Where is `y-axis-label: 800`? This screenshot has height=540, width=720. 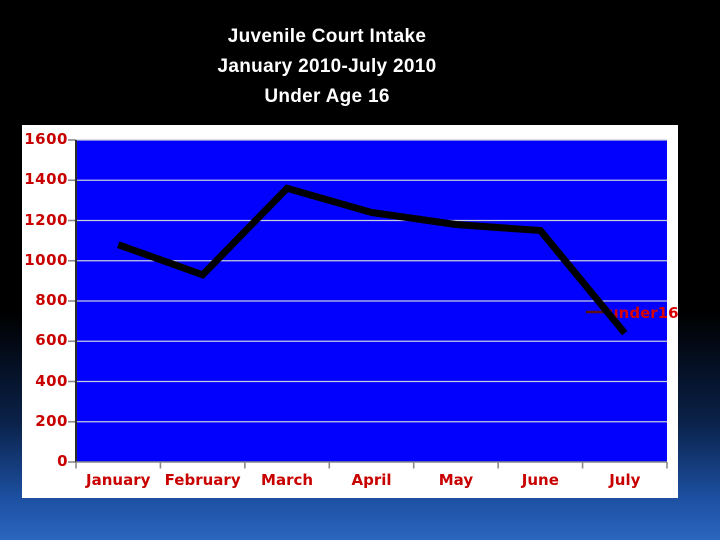
y-axis-label: 800 is located at coordinates (51, 300).